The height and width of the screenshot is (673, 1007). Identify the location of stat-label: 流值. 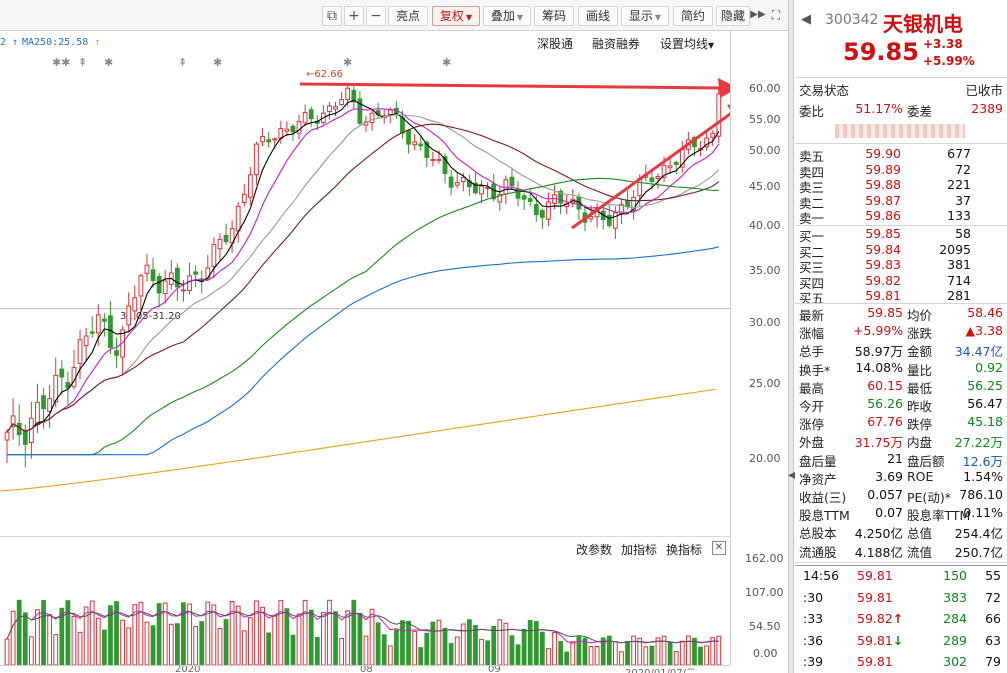
(920, 552).